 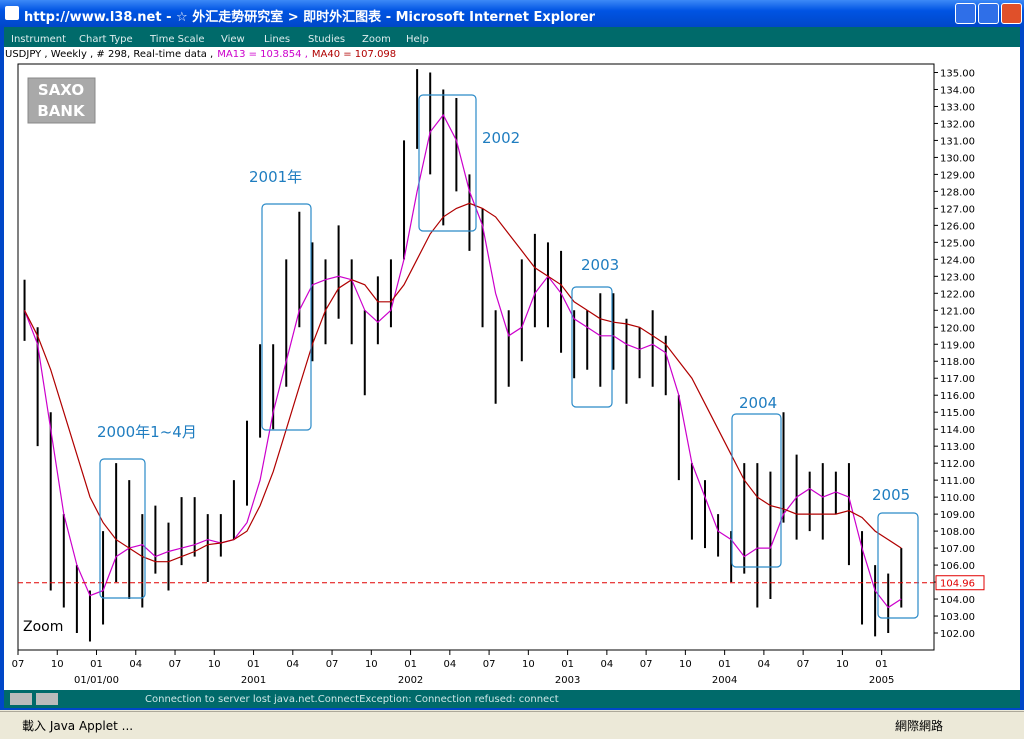 I want to click on y-tick-label: 129.00, so click(x=957, y=175).